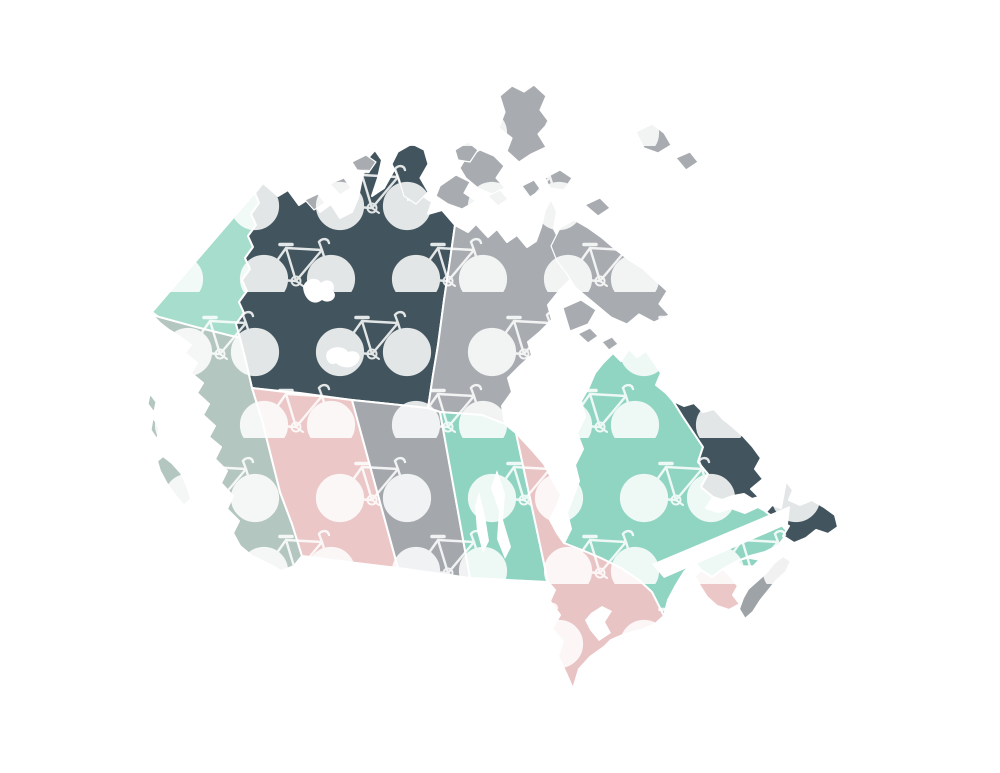 Image resolution: width=1000 pixels, height=773 pixels. What do you see at coordinates (343, 357) in the screenshot?
I see `great-slave-lake` at bounding box center [343, 357].